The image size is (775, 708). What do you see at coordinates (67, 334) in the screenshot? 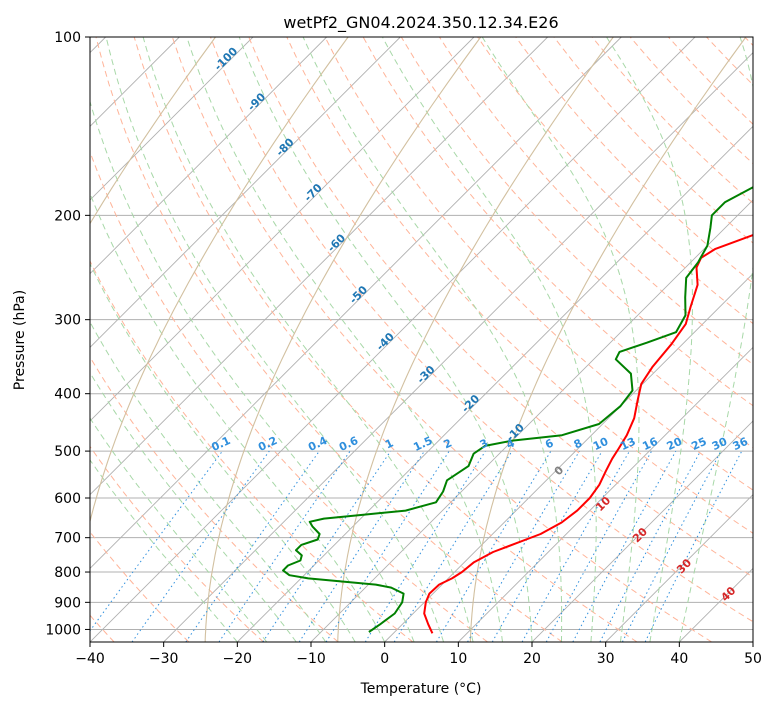
I see `y-axis: 100 200 300 400 500 600 700 800 900 1000` at bounding box center [67, 334].